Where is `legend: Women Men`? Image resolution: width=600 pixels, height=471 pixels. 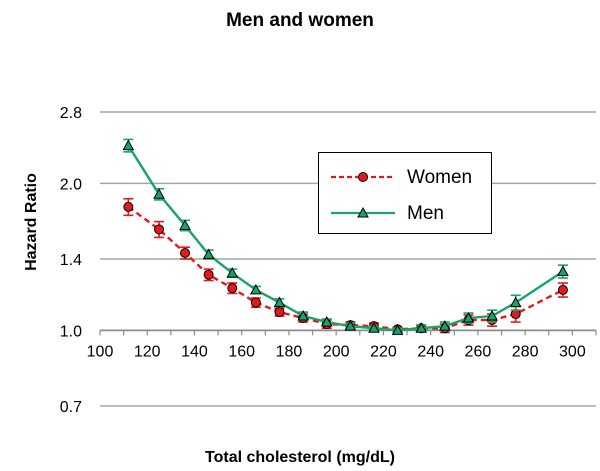
legend: Women Men is located at coordinates (405, 193).